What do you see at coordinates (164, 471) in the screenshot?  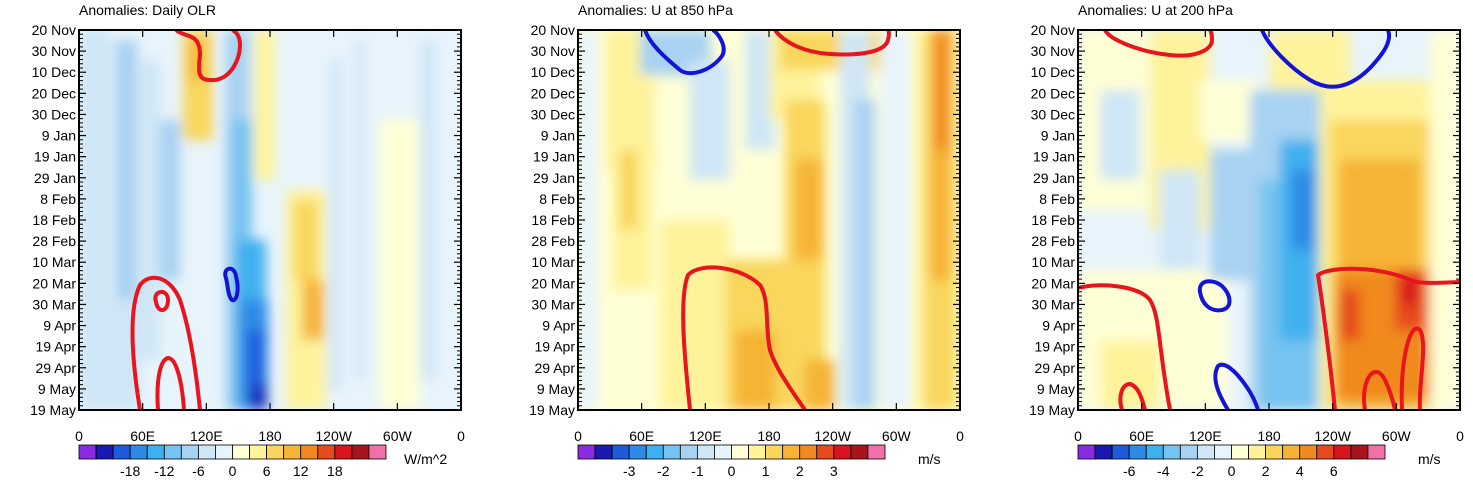 I see `colorbar-label: -12` at bounding box center [164, 471].